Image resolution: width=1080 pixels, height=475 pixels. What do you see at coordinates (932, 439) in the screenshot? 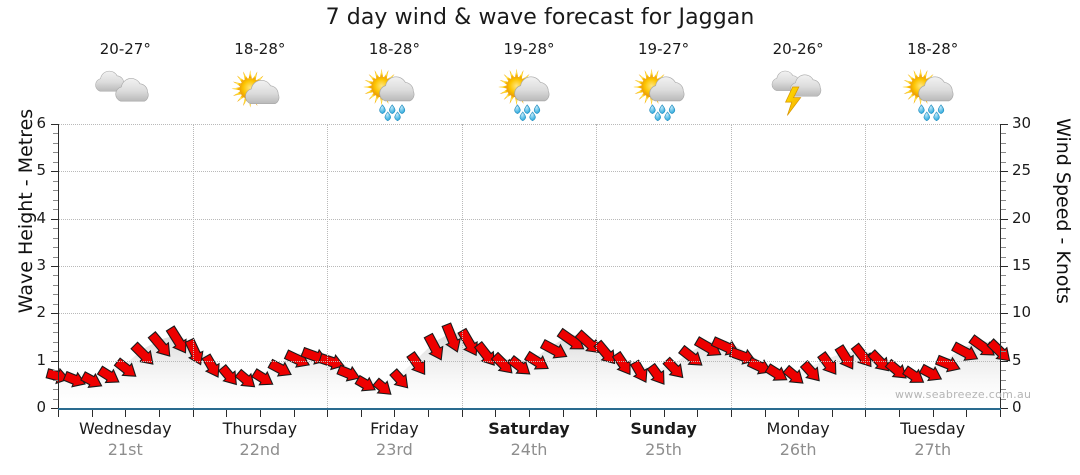
I see `day-label-tuesday: Tuesday 27th` at bounding box center [932, 439].